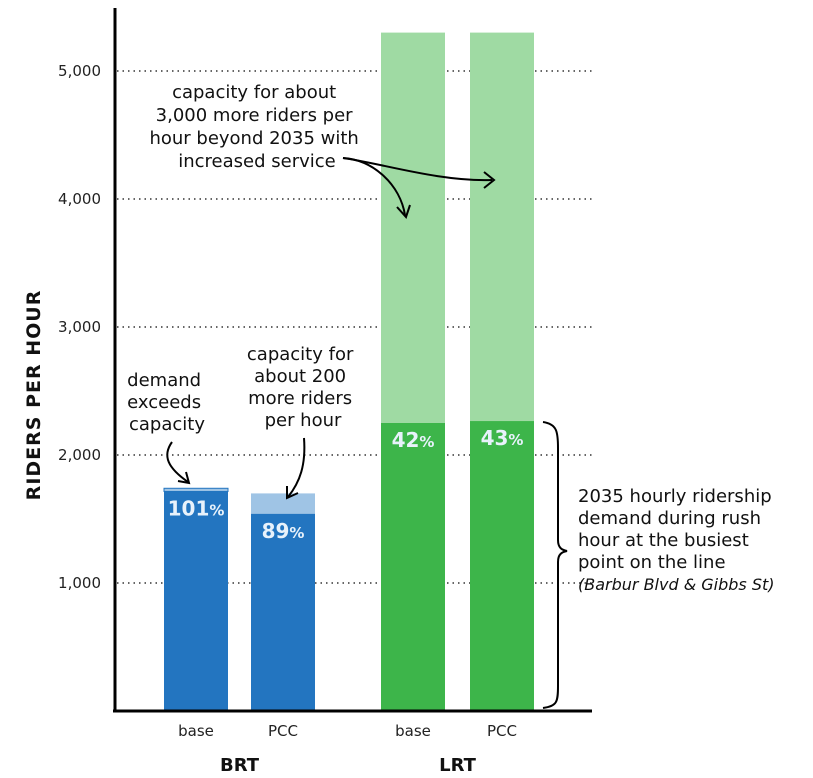 This screenshot has width=813, height=778. What do you see at coordinates (347, 731) in the screenshot?
I see `category-labels: base PCC base PCC` at bounding box center [347, 731].